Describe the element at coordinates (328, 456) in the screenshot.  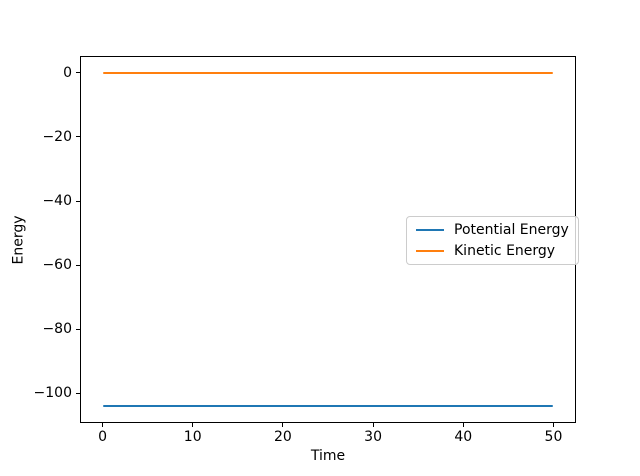
I see `x-axis-label: Time` at that location.